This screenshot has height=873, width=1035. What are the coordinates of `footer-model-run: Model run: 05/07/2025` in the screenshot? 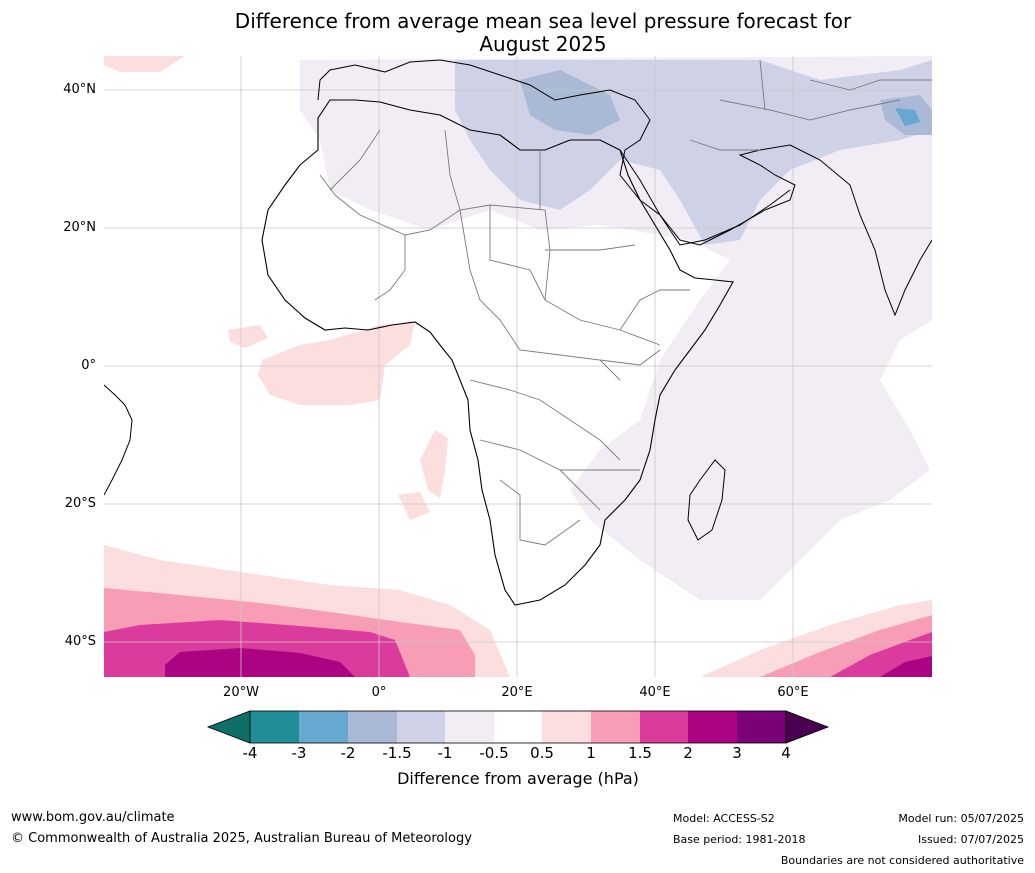 It's located at (961, 818).